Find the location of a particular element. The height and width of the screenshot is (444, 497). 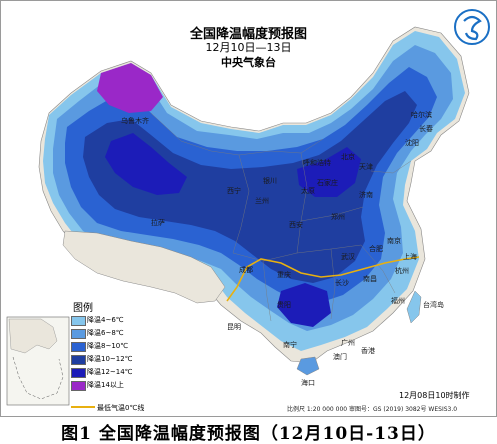

land-unshaded-west is located at coordinates (144, 267).